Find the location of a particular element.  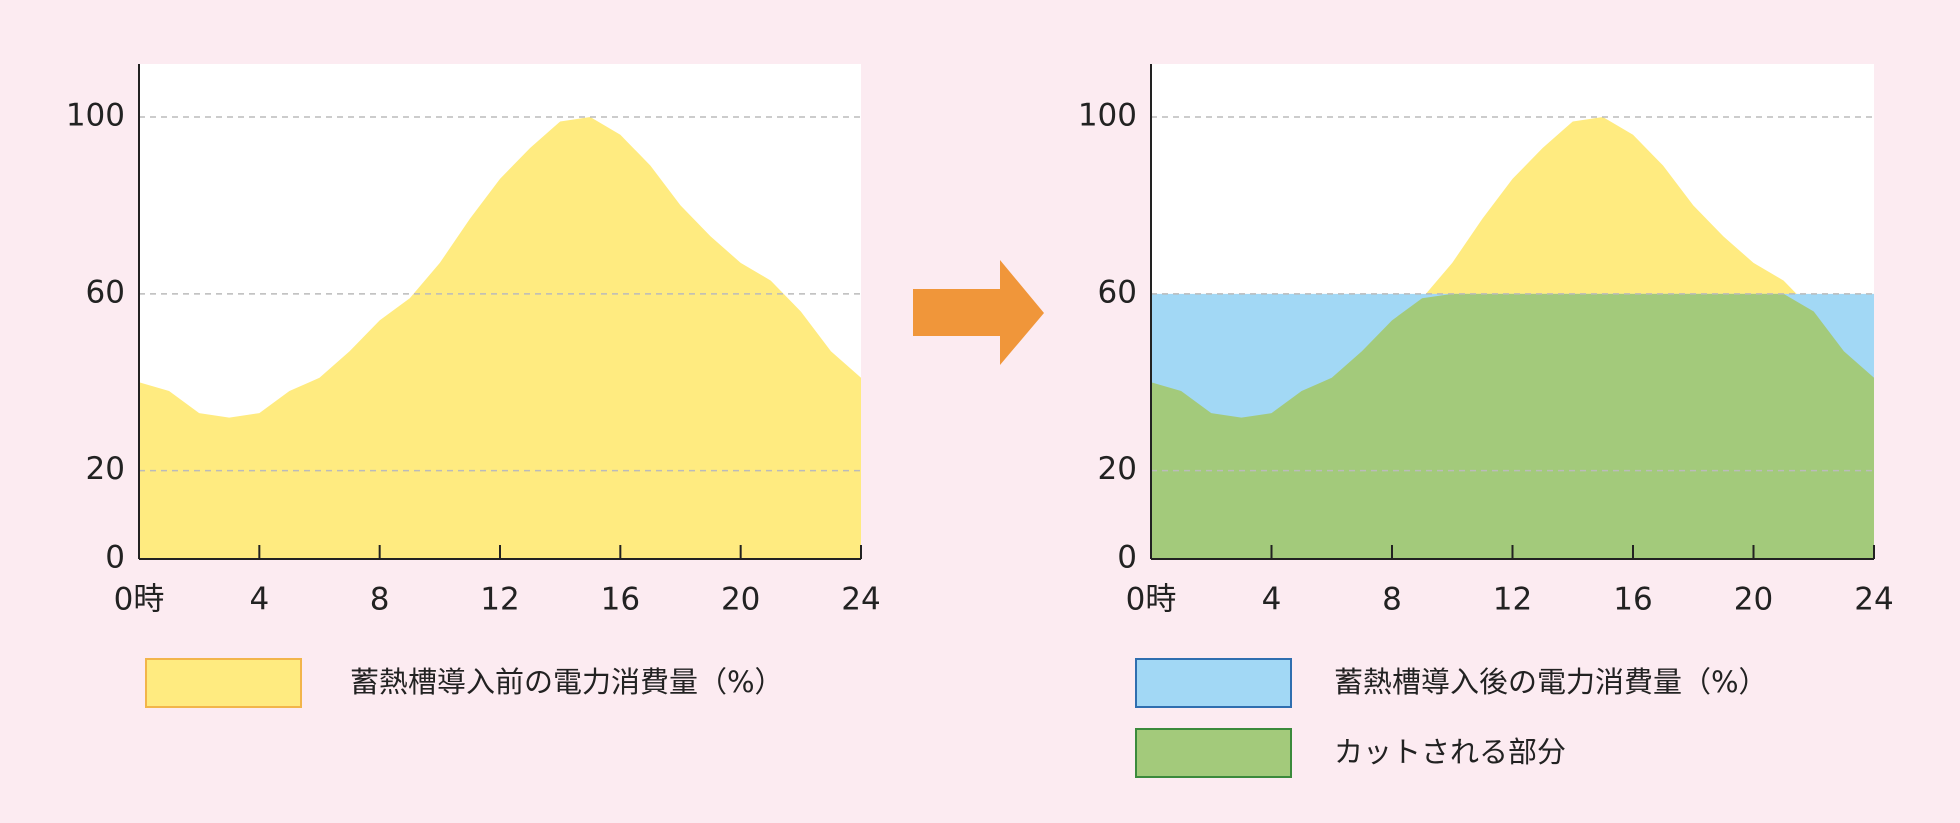

arrow is located at coordinates (978, 312).